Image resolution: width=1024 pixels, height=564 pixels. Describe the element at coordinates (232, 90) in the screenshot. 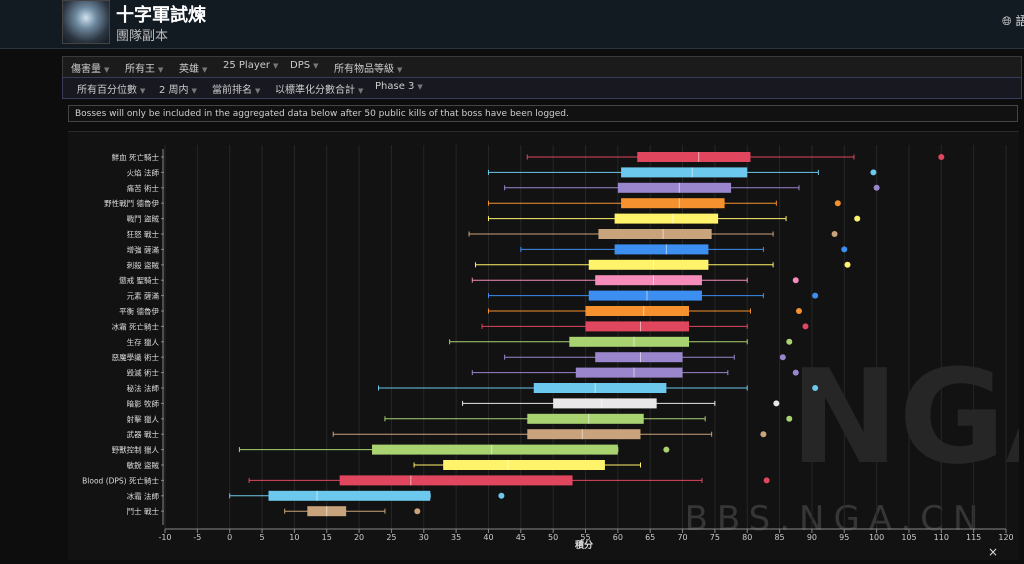

I see `filter-label: 當前排名` at that location.